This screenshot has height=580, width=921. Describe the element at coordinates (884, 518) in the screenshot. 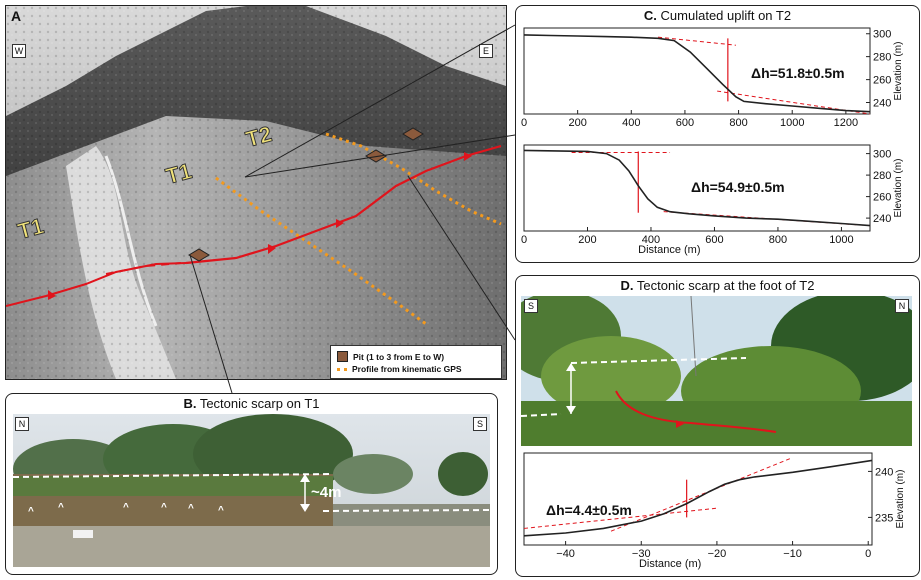

I see `y-tick-label: 235` at that location.